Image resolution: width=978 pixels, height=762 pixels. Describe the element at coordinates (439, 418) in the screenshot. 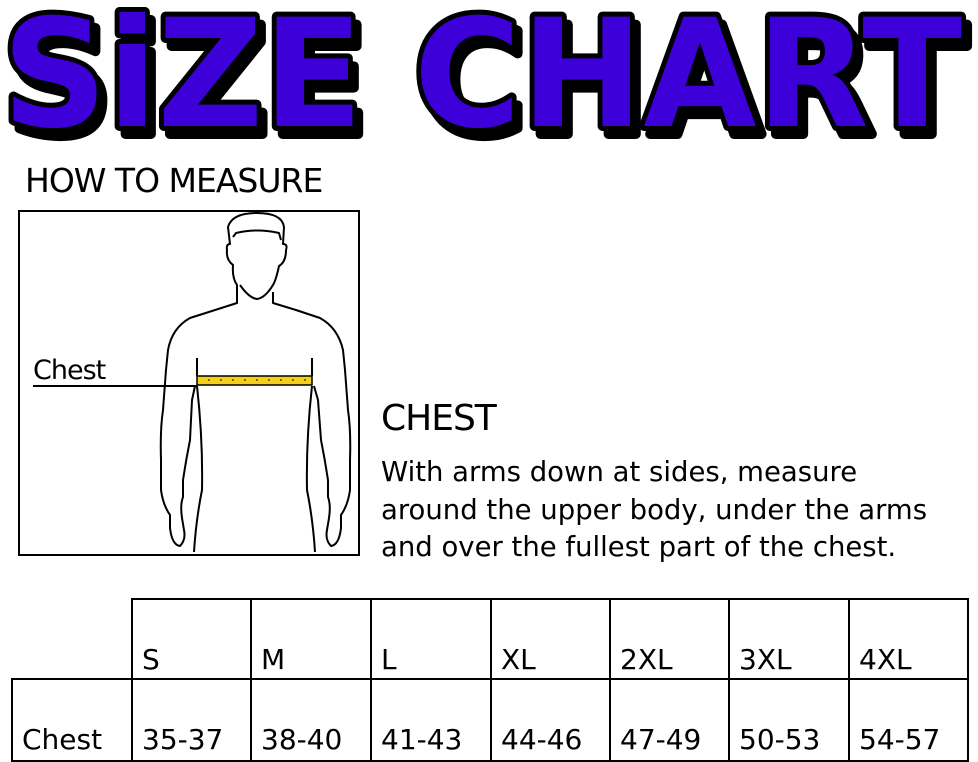

I see `chest-heading: CHEST` at that location.